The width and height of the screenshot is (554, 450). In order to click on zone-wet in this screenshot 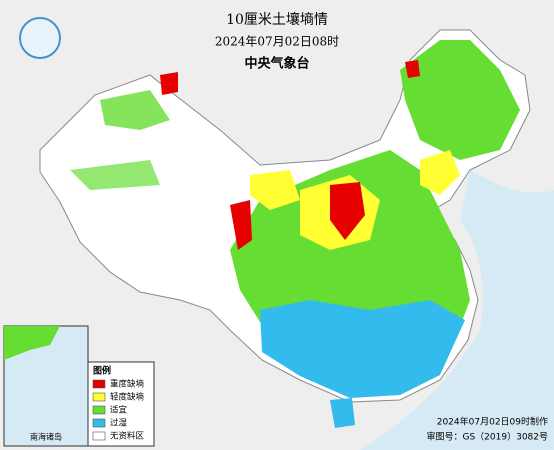, I will do `click(362, 349)`.